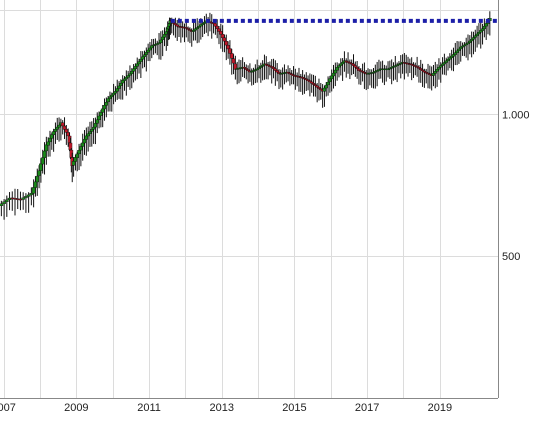 Image resolution: width=537 pixels, height=426 pixels. What do you see at coordinates (516, 115) in the screenshot?
I see `y-tick-label: 1.000` at bounding box center [516, 115].